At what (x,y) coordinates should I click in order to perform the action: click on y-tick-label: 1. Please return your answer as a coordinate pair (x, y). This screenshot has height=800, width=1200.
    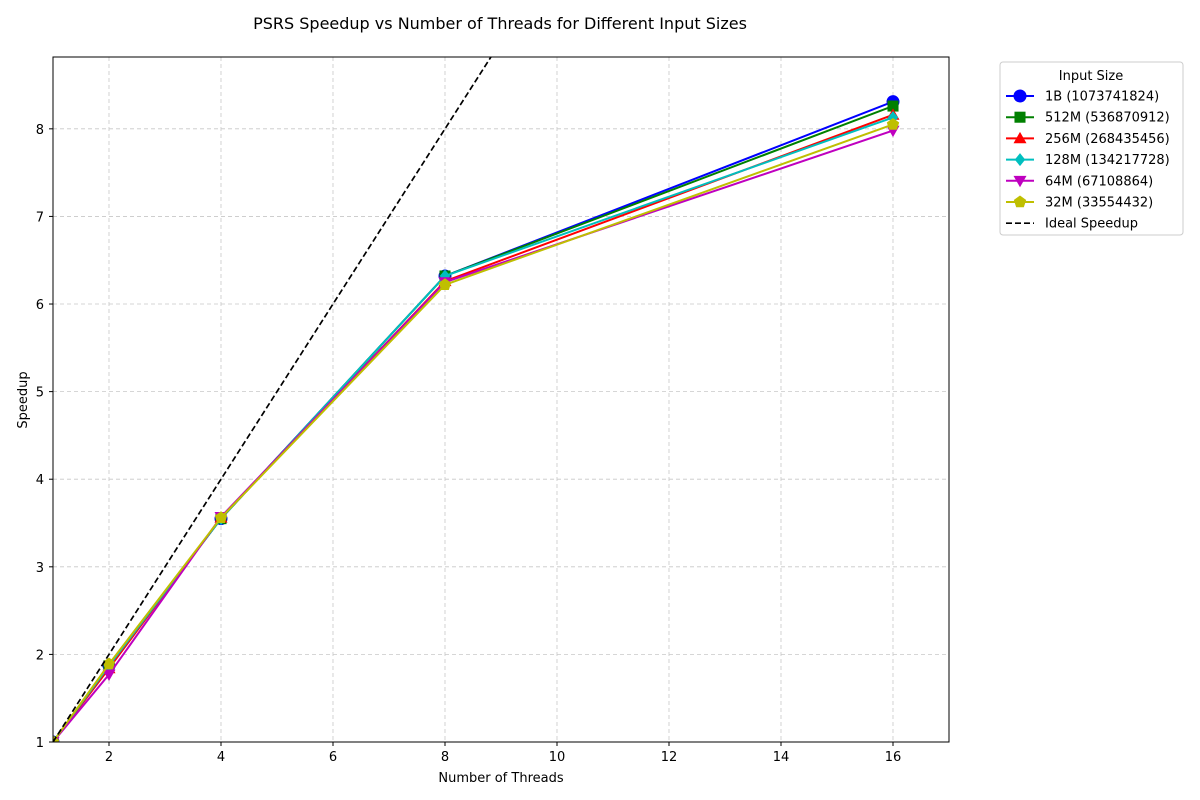
    Looking at the image, I should click on (40, 743).